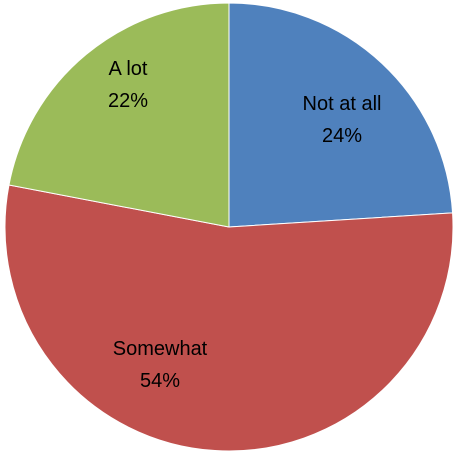 Image resolution: width=454 pixels, height=451 pixels. I want to click on data-label-not-at-all: Not at all 24%, so click(342, 120).